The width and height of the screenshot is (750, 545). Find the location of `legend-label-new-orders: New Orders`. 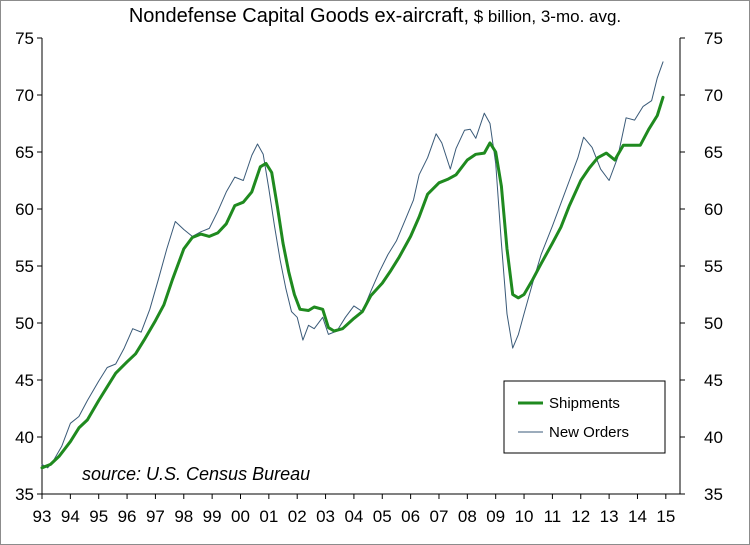

legend-label-new-orders: New Orders is located at coordinates (589, 432).